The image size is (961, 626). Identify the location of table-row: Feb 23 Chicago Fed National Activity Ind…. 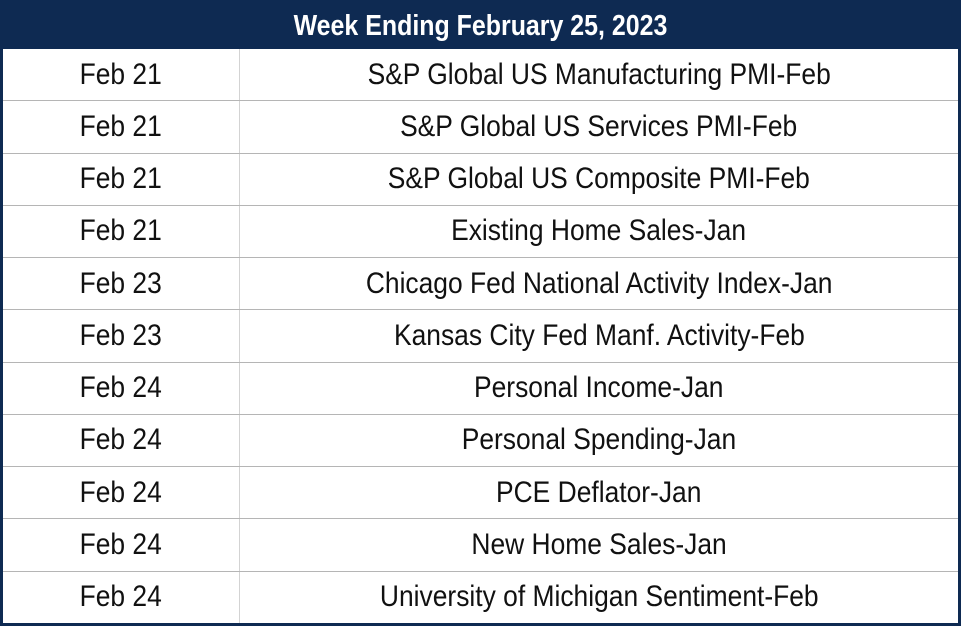
(480, 283).